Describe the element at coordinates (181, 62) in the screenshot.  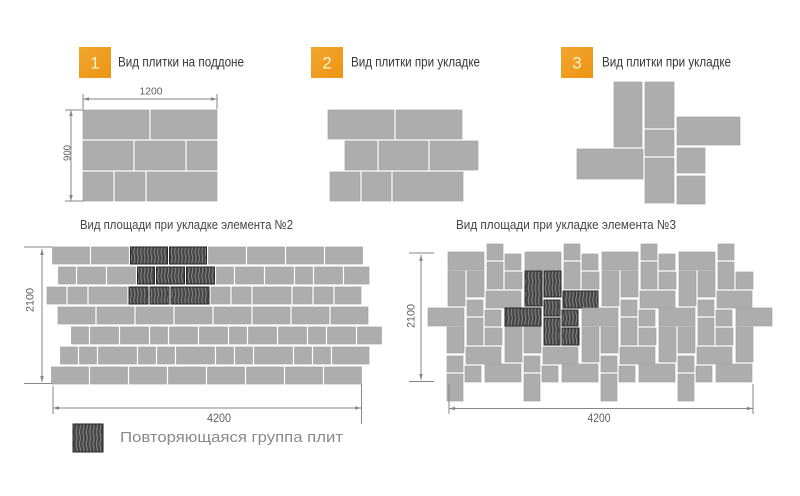
I see `svg-text: Вид плитки на поддоне` at that location.